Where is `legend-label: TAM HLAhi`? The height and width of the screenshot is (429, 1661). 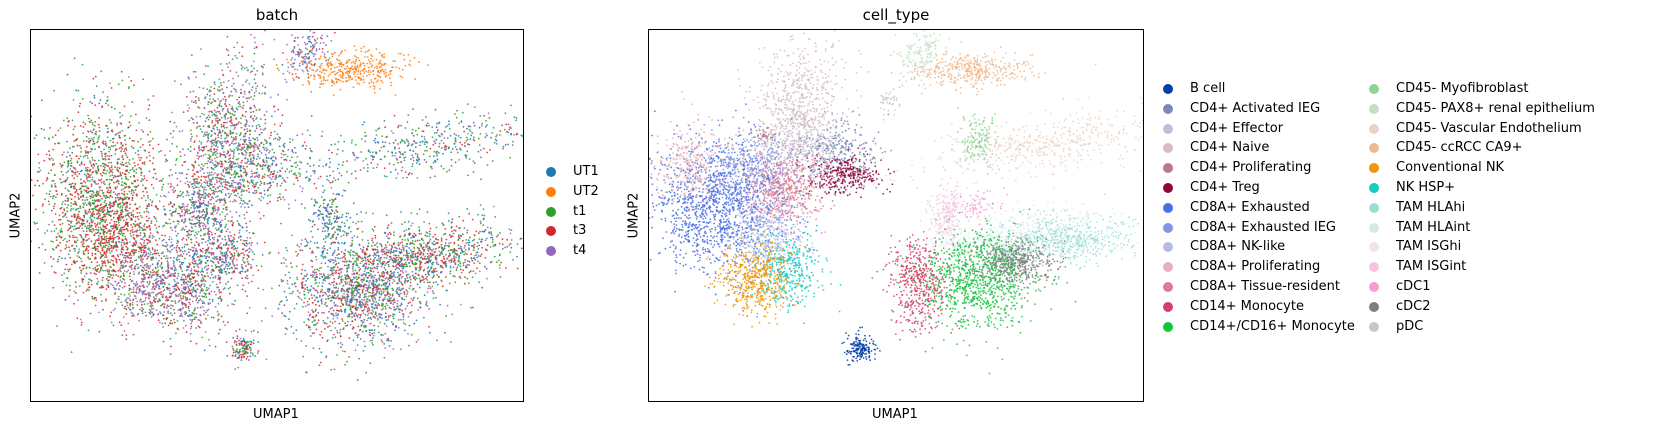
legend-label: TAM HLAhi is located at coordinates (1431, 207).